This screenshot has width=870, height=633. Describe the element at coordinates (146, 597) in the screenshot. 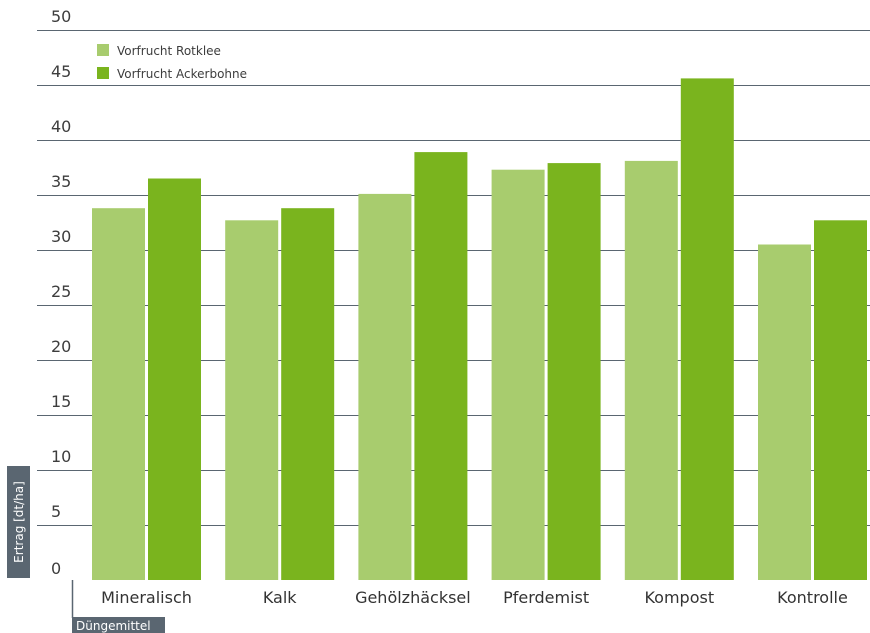

I see `x-category-label: Mineralisch` at that location.